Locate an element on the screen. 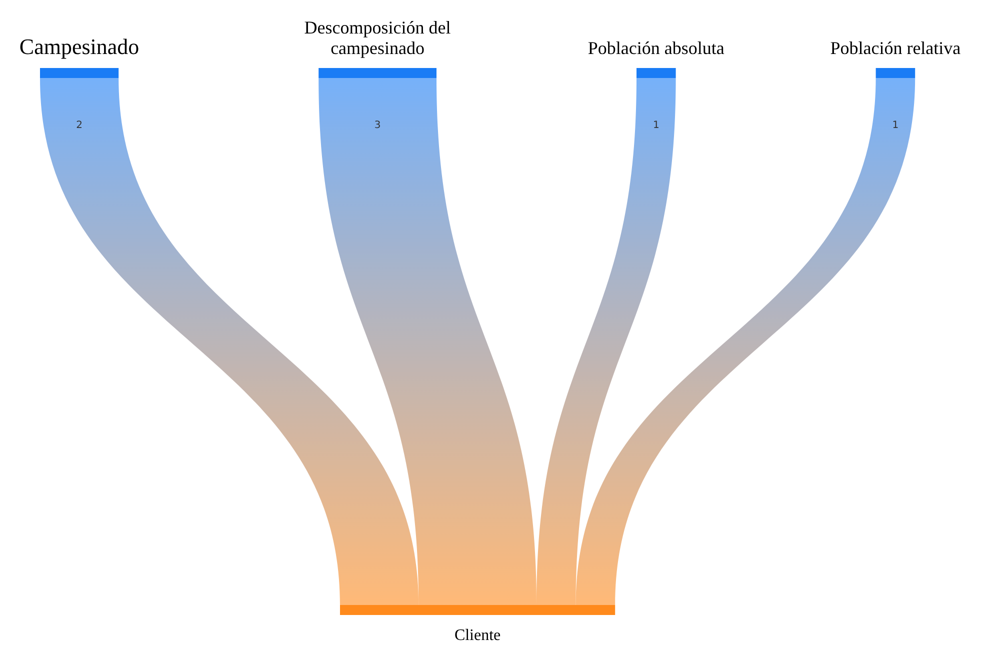 This screenshot has width=988, height=648. category-label: Población absoluta is located at coordinates (656, 48).